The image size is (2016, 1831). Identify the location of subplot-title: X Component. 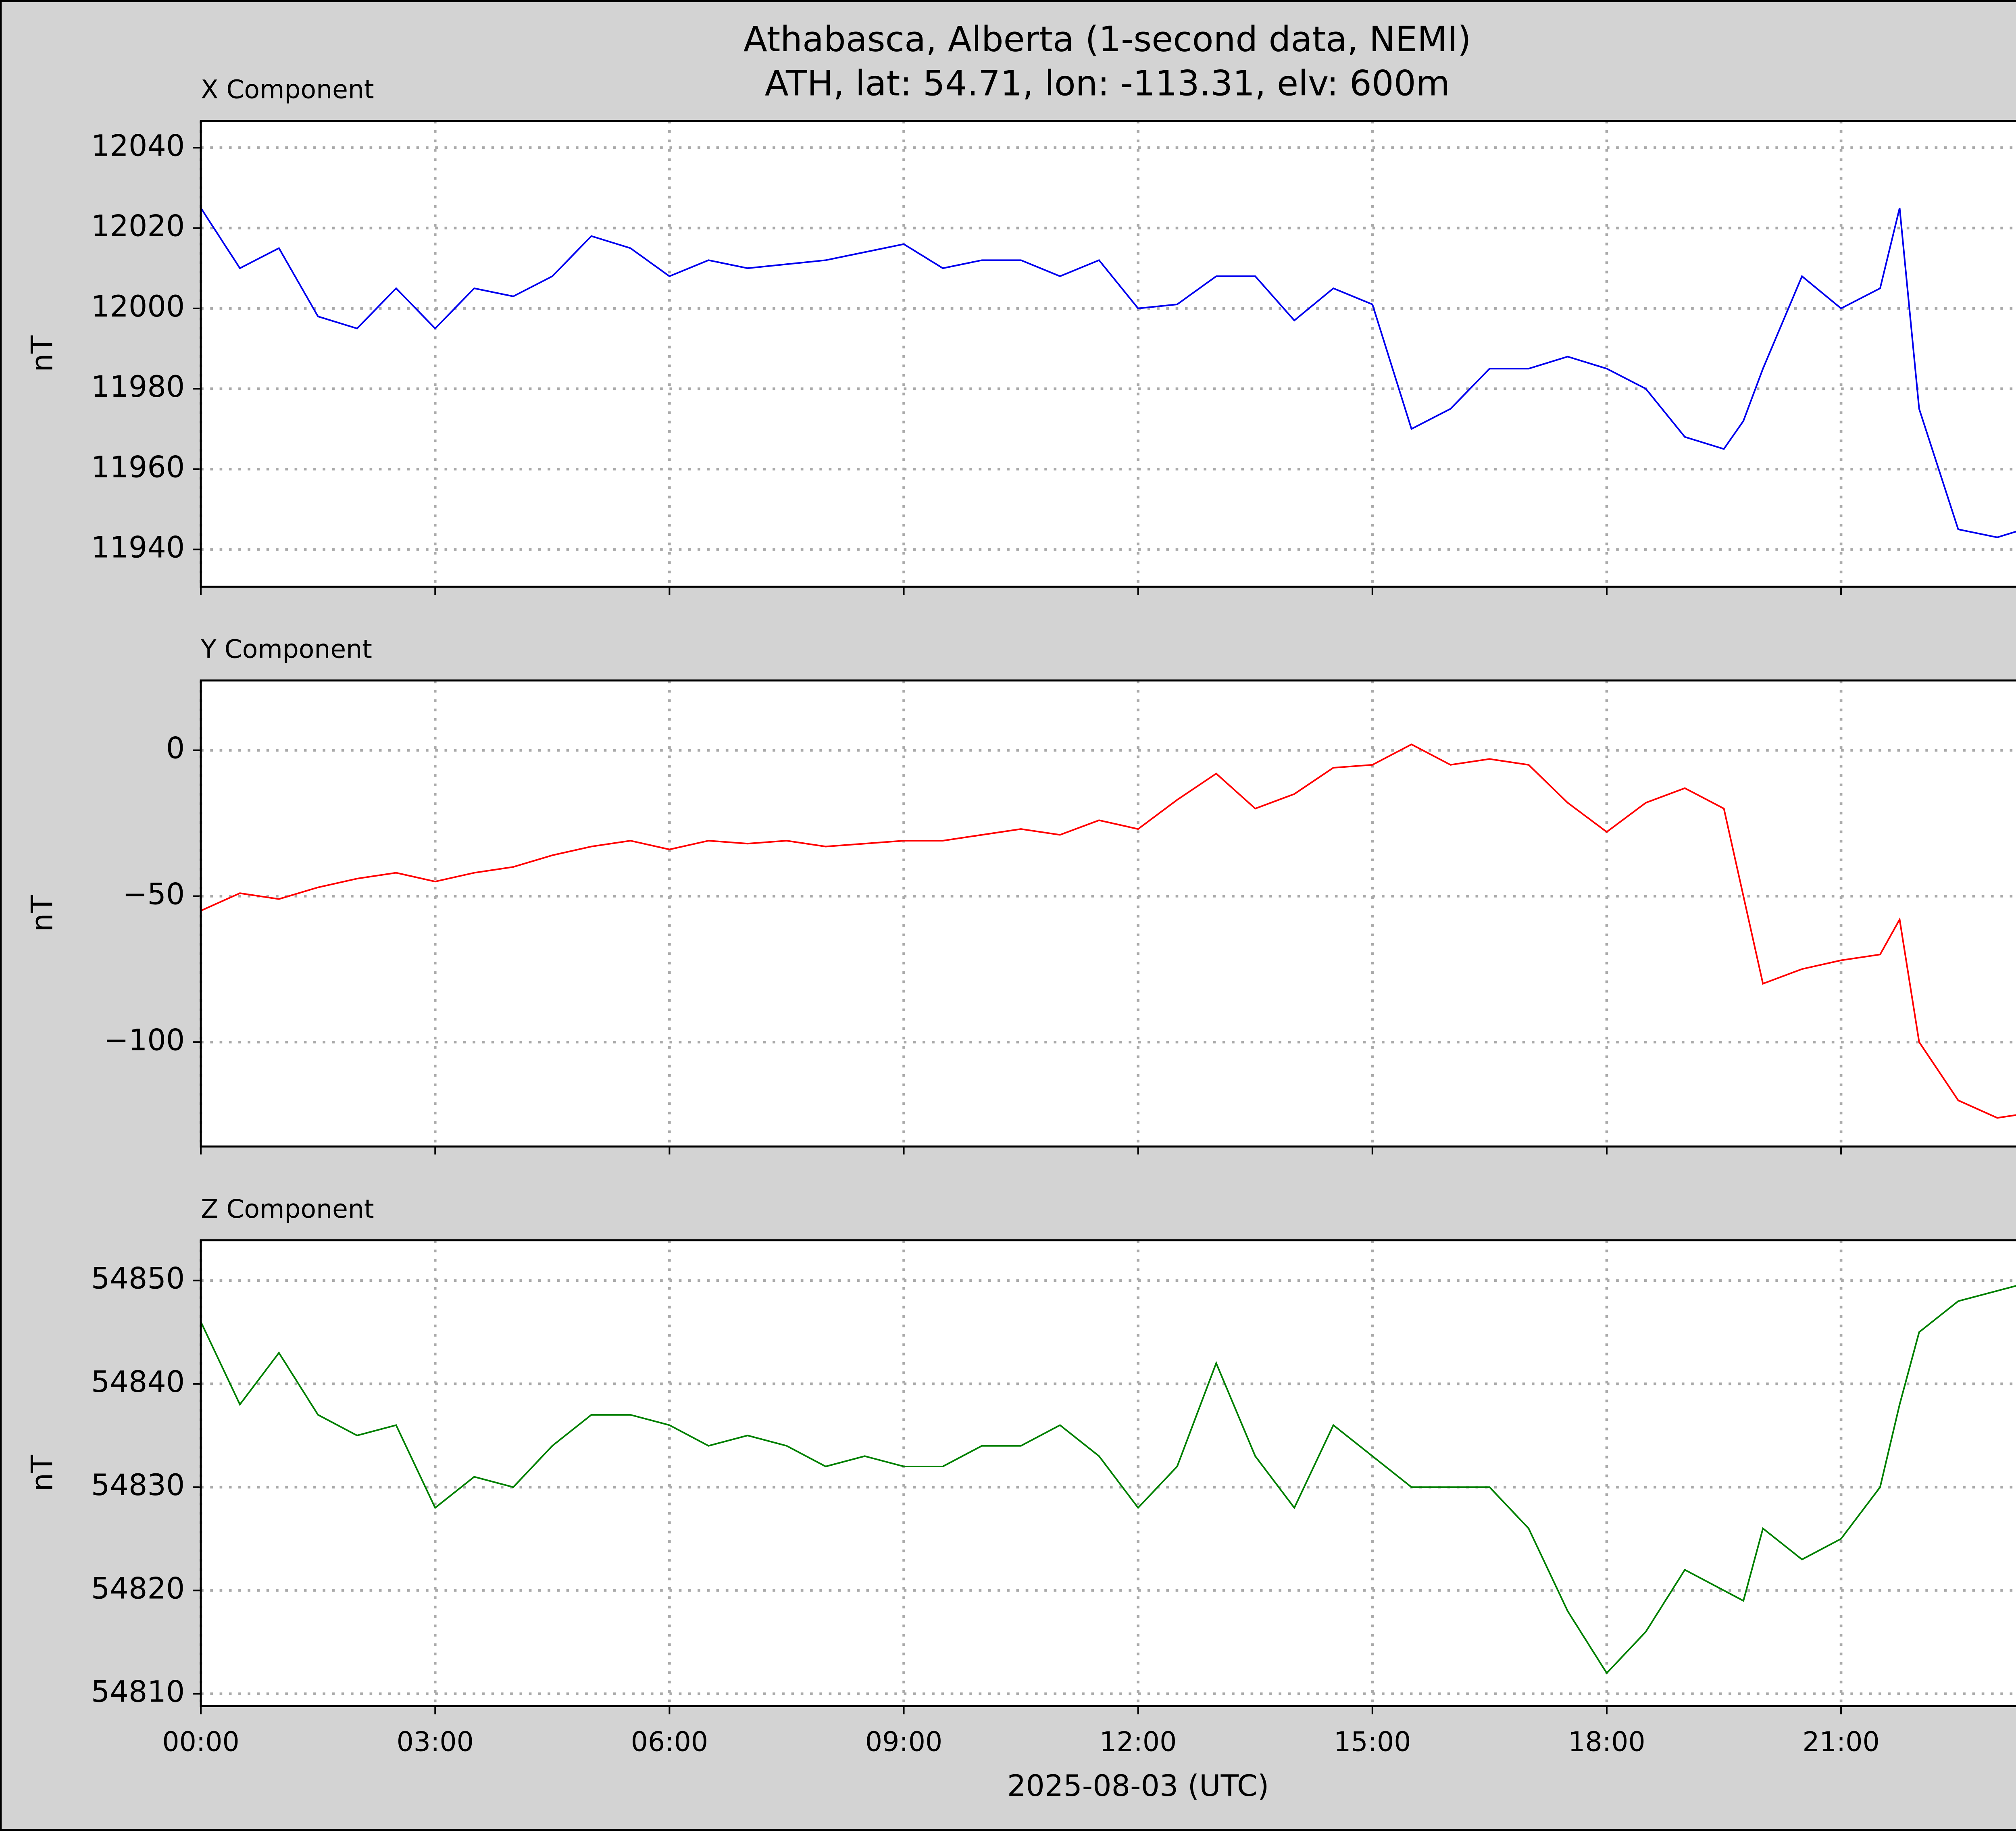
(287, 89).